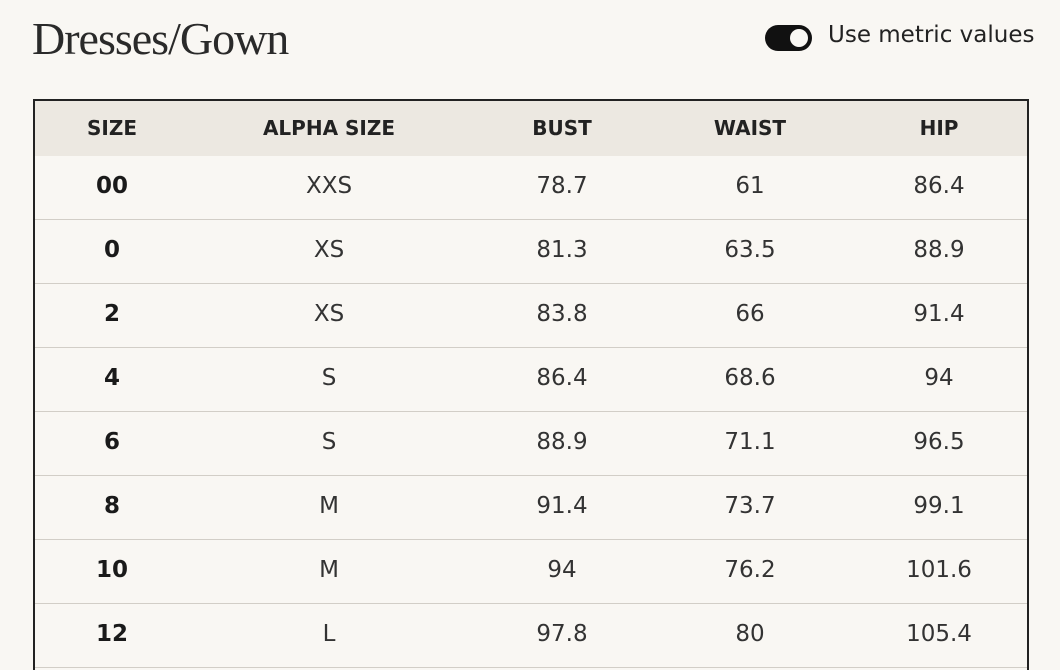 This screenshot has height=670, width=1060. What do you see at coordinates (939, 128) in the screenshot?
I see `column-header: HIP` at bounding box center [939, 128].